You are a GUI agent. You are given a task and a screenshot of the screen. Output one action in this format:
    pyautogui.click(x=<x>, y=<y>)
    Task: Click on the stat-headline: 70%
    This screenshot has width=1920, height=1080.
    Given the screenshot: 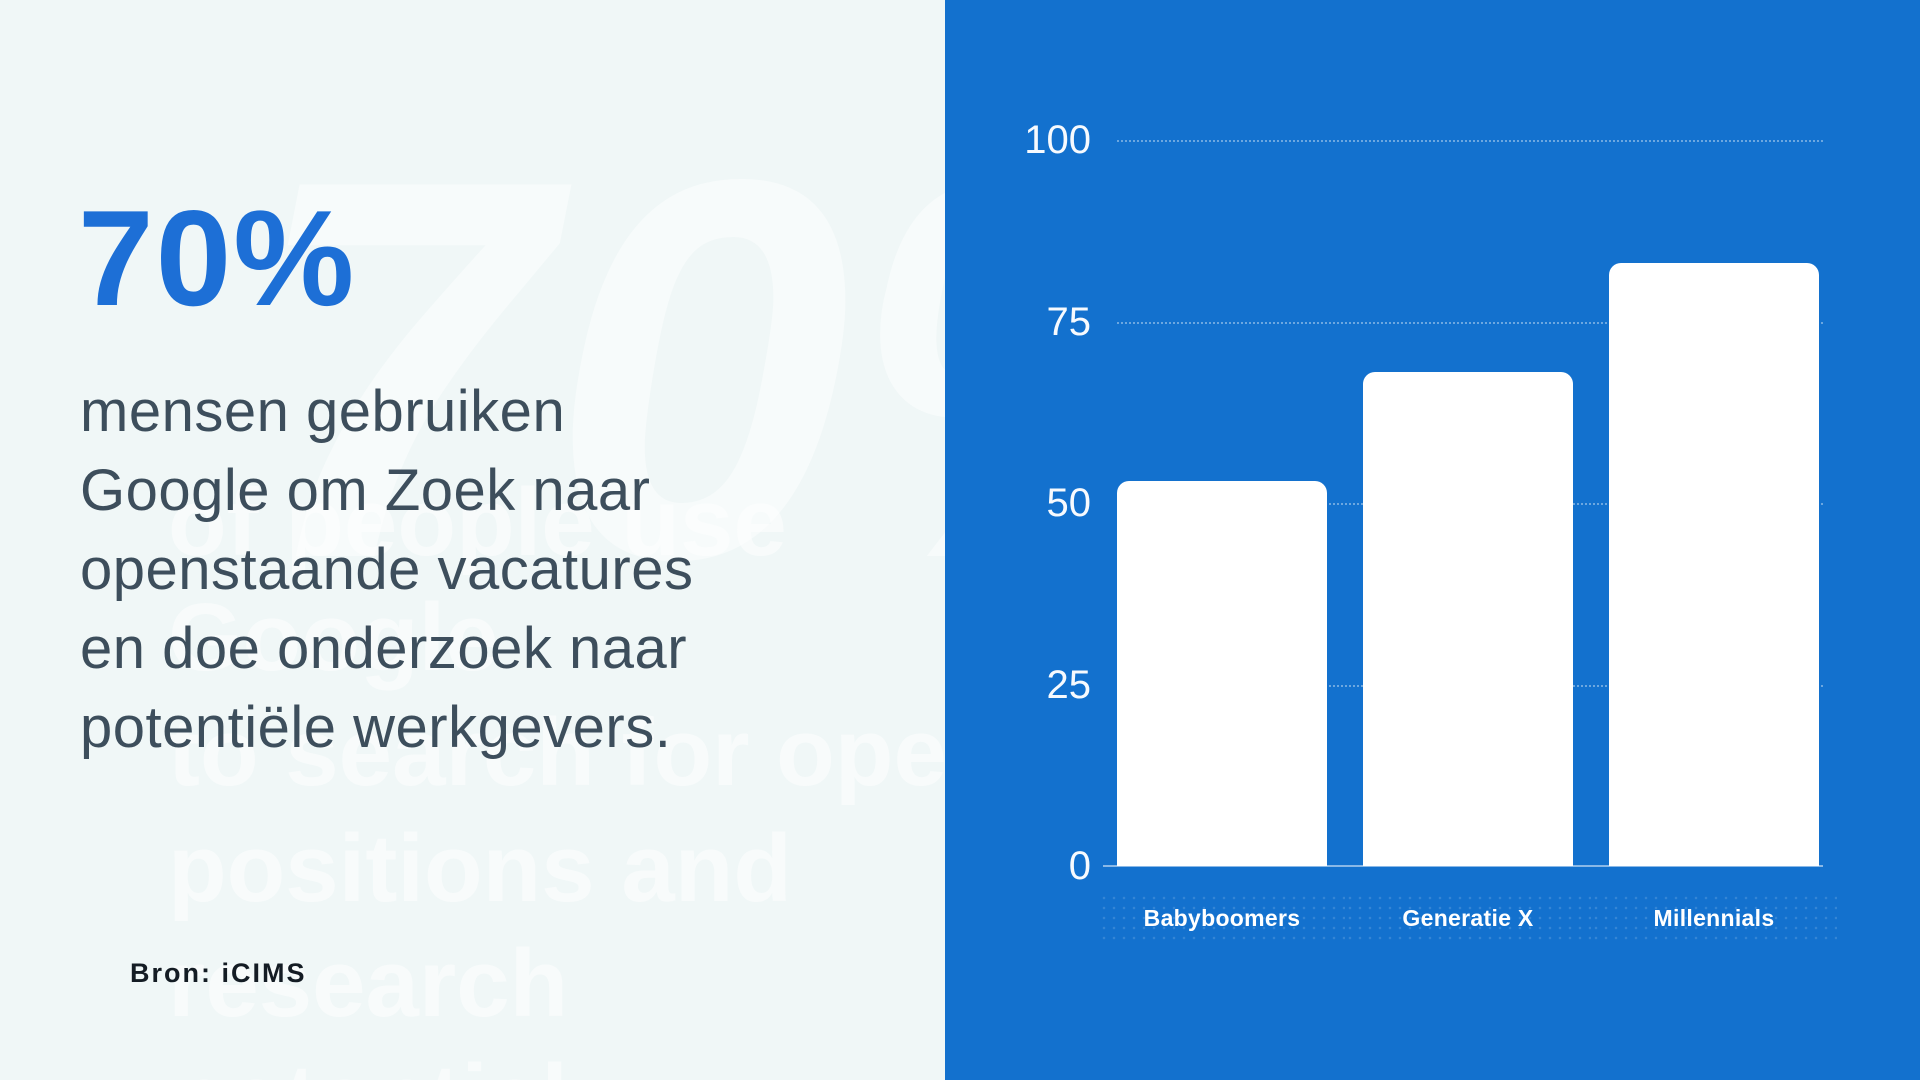 What is the action you would take?
    pyautogui.click(x=217, y=258)
    